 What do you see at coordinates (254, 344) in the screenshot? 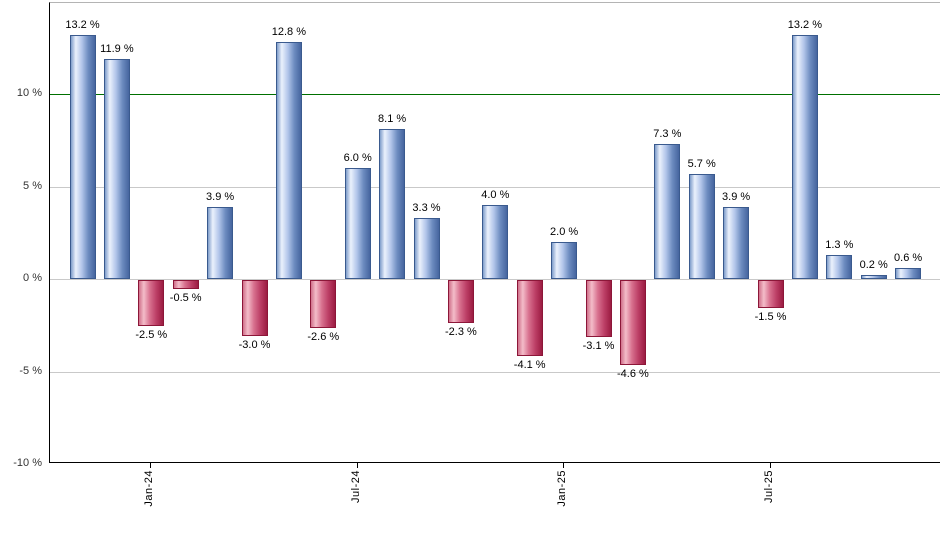
I see `bar-value-label: -3.0 %` at bounding box center [254, 344].